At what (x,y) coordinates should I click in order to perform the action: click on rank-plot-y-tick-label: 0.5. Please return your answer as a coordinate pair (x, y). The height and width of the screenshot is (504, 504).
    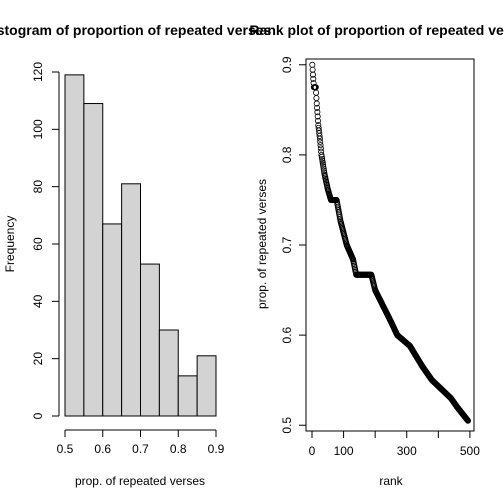
    Looking at the image, I should click on (287, 425).